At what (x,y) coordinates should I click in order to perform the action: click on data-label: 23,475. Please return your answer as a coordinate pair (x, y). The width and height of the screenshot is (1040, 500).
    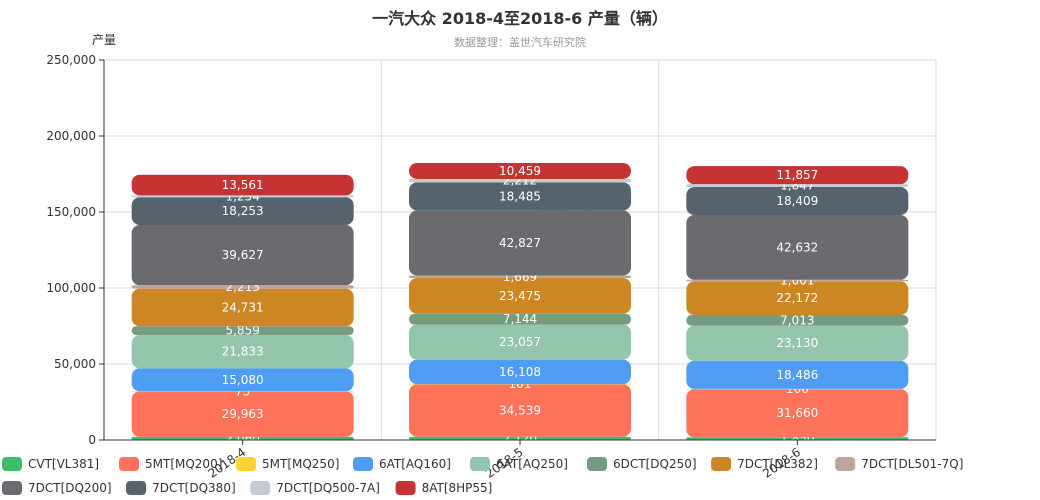
    Looking at the image, I should click on (520, 296).